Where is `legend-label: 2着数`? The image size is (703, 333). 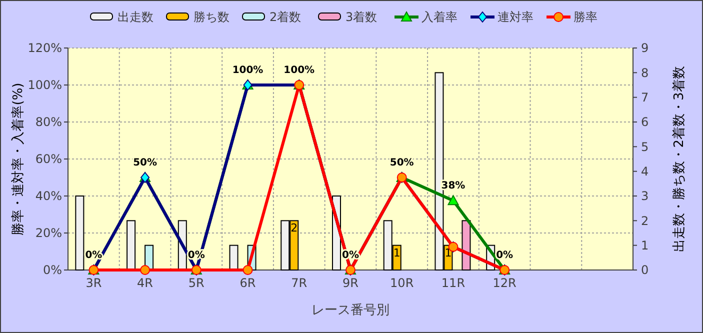 legend-label: 2着数 is located at coordinates (286, 17).